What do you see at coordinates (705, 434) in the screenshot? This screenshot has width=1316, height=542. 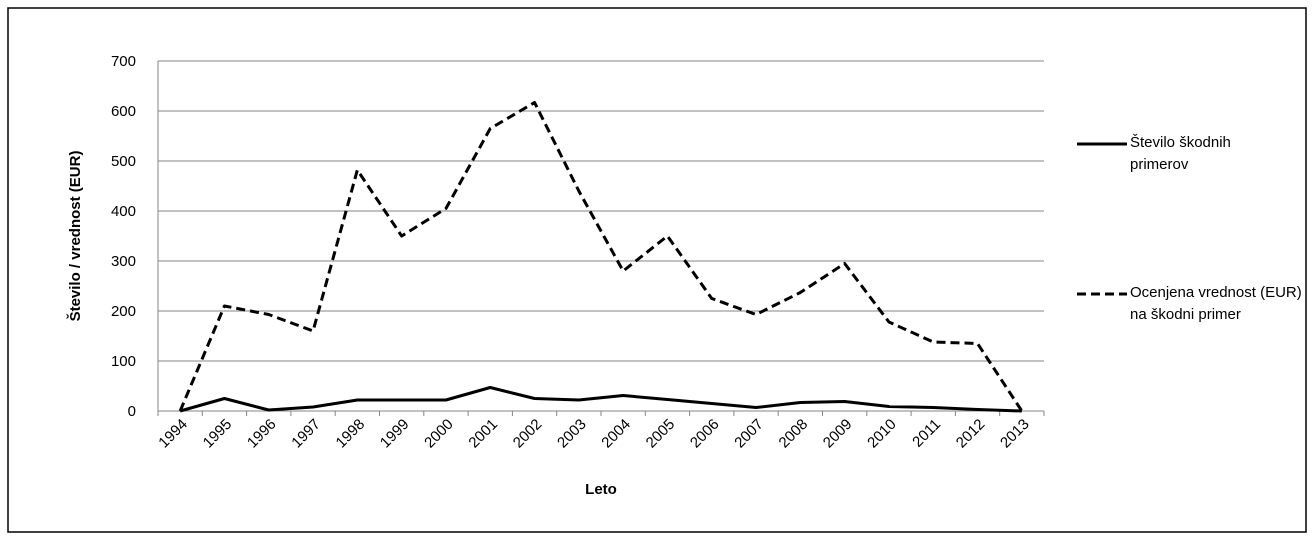 I see `x-tick-label: 2006` at bounding box center [705, 434].